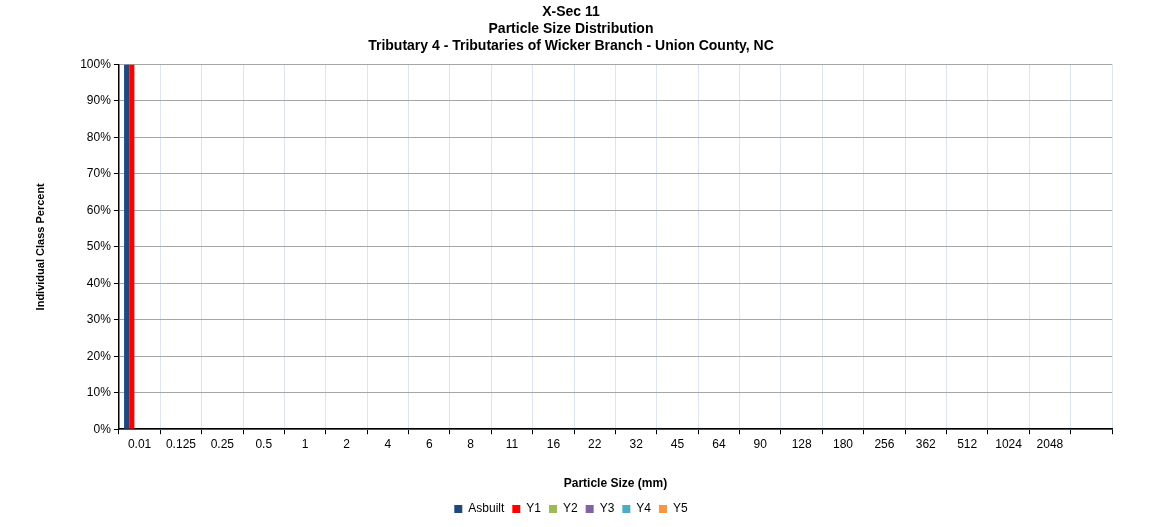 The image size is (1152, 527). I want to click on y-tick-label: 90%, so click(99, 100).